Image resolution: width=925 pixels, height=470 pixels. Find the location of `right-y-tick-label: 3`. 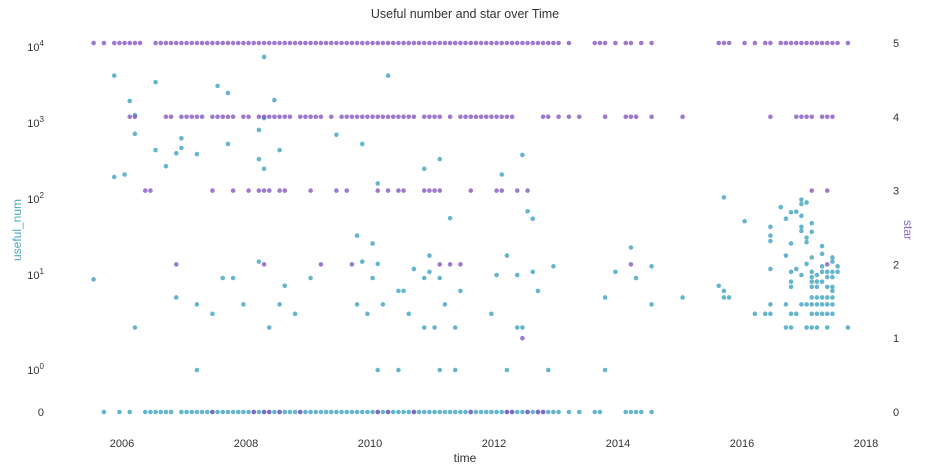

right-y-tick-label: 3 is located at coordinates (896, 192).